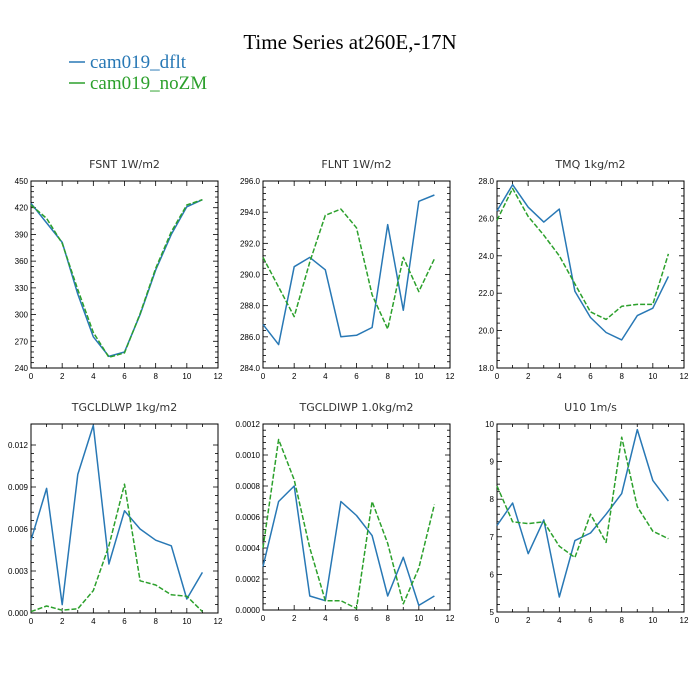  Describe the element at coordinates (248, 548) in the screenshot. I see `y-tick-label: 0.0004` at that location.